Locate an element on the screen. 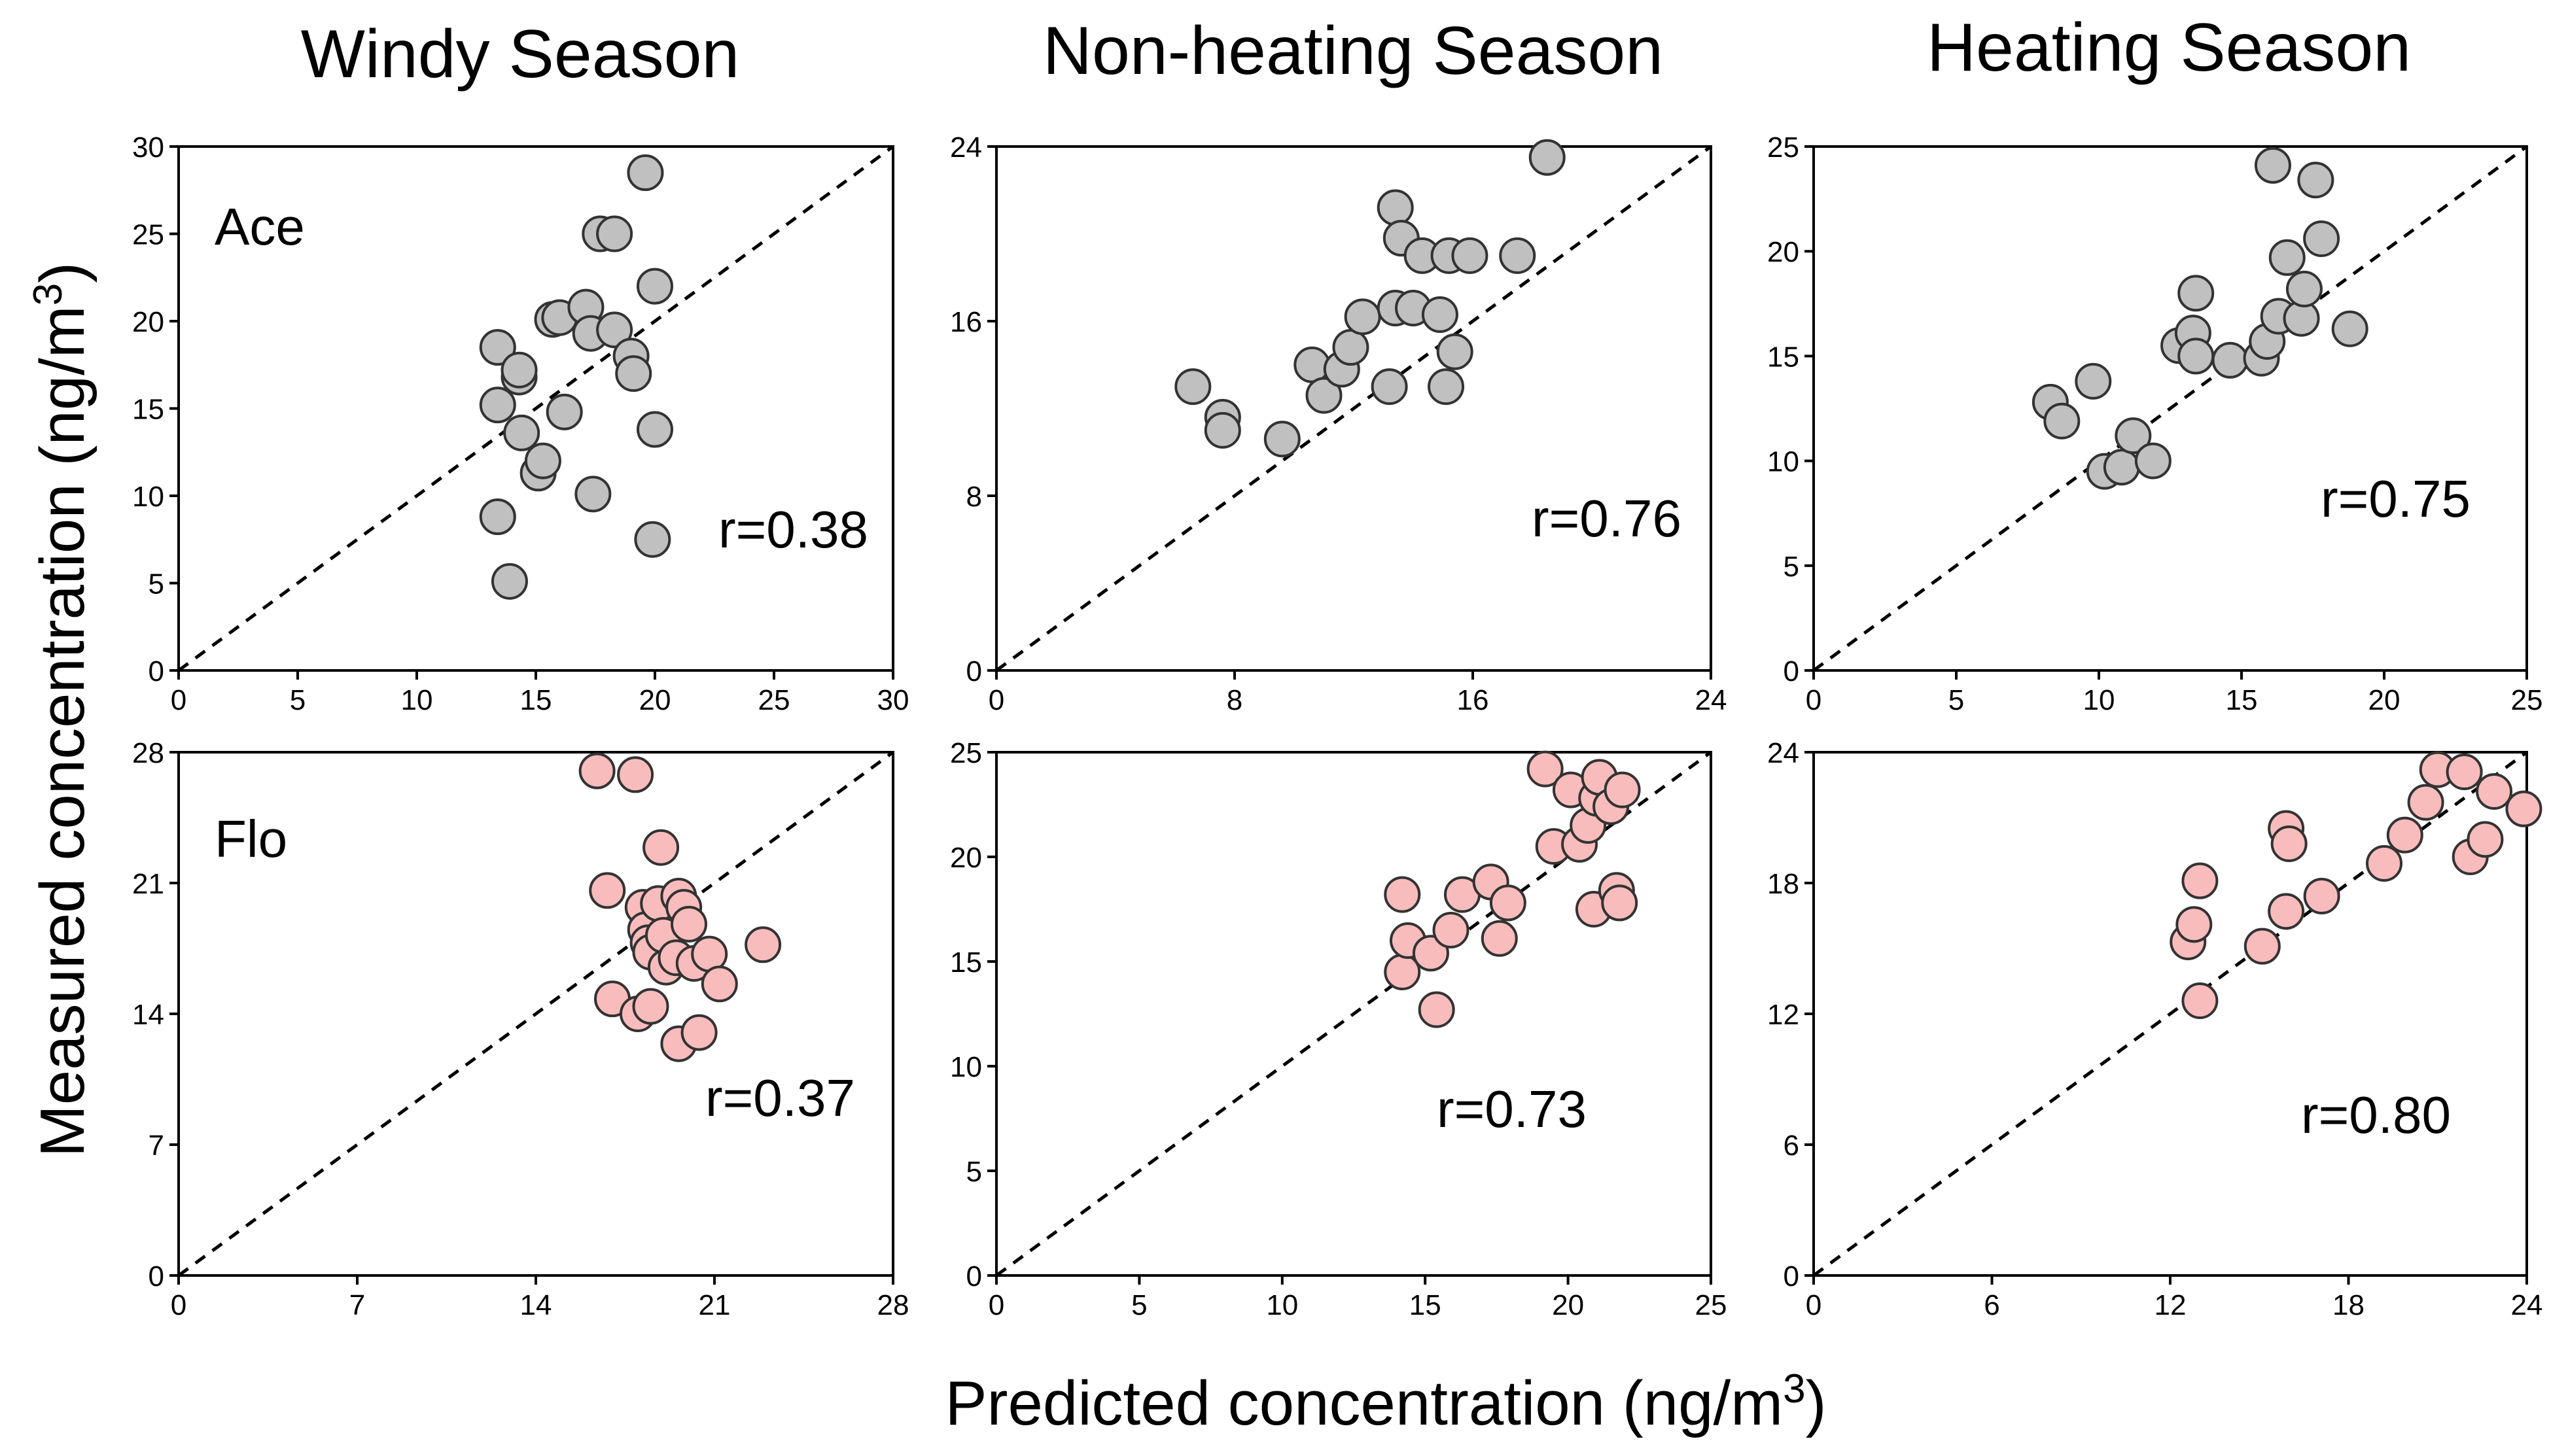  y-axis-title-text: Measured concentration (ng/m is located at coordinates (62, 731).